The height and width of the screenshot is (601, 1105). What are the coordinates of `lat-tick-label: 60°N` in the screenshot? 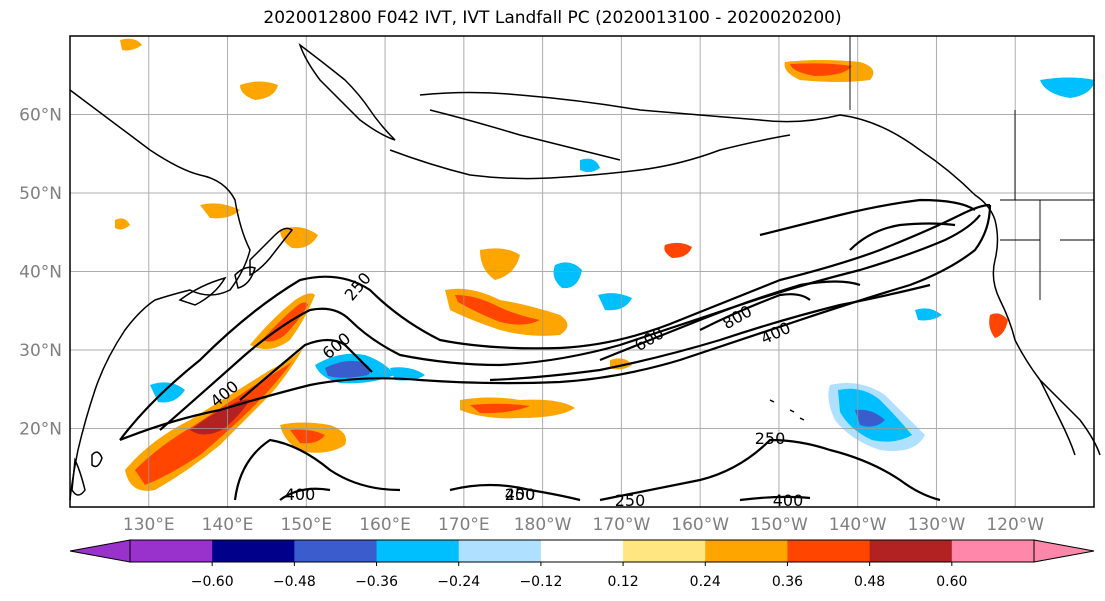 It's located at (40, 116).